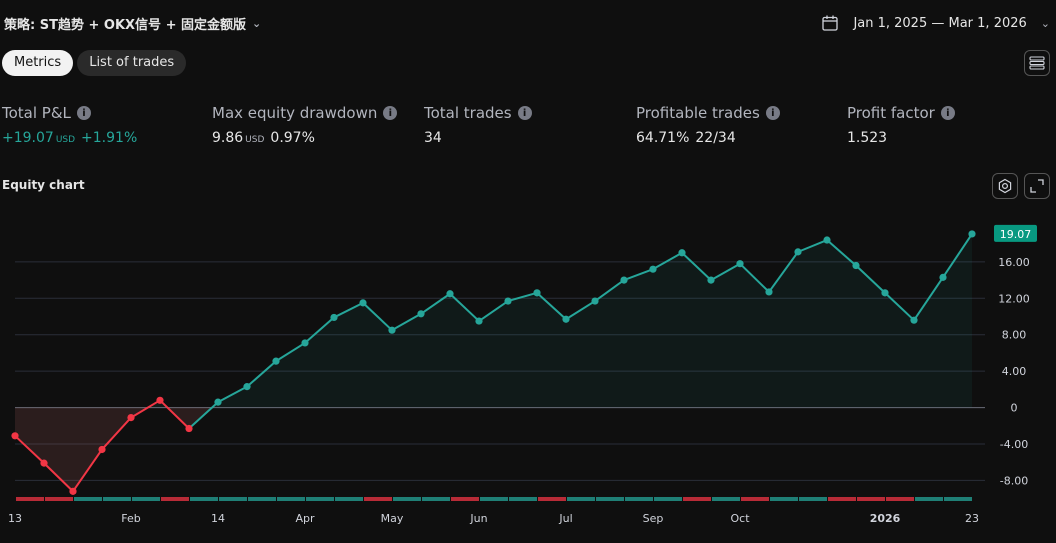 The height and width of the screenshot is (543, 1056). What do you see at coordinates (493, 518) in the screenshot?
I see `x-axis: 13 Feb 14 Apr May Jun Jul Sep Oct 2026 23` at bounding box center [493, 518].